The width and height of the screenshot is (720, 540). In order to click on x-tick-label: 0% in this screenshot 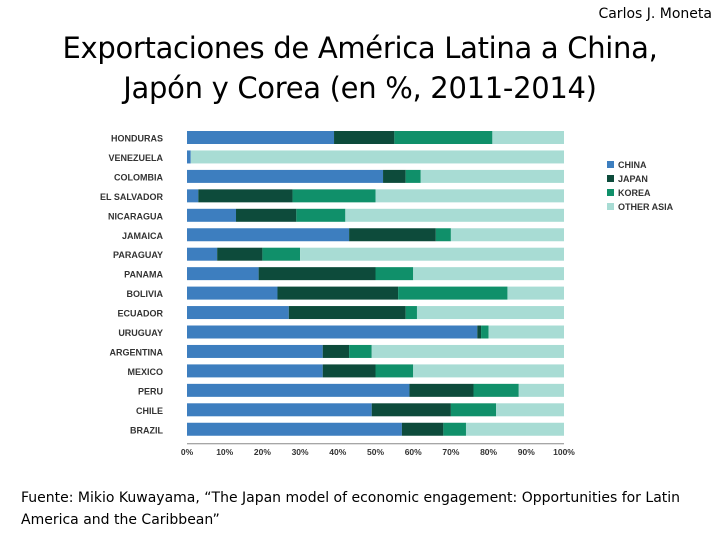, I will do `click(187, 452)`.